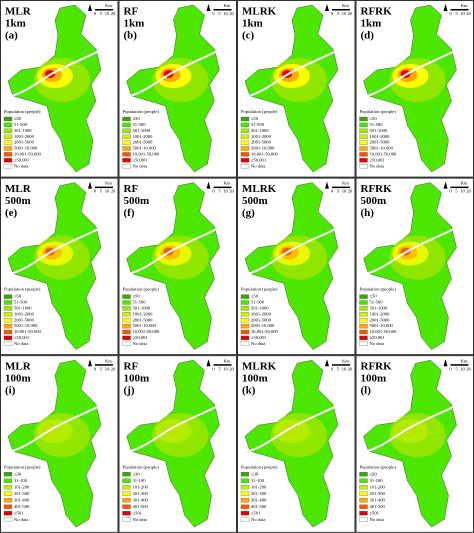  I want to click on scale-unit: Km, so click(227, 360).